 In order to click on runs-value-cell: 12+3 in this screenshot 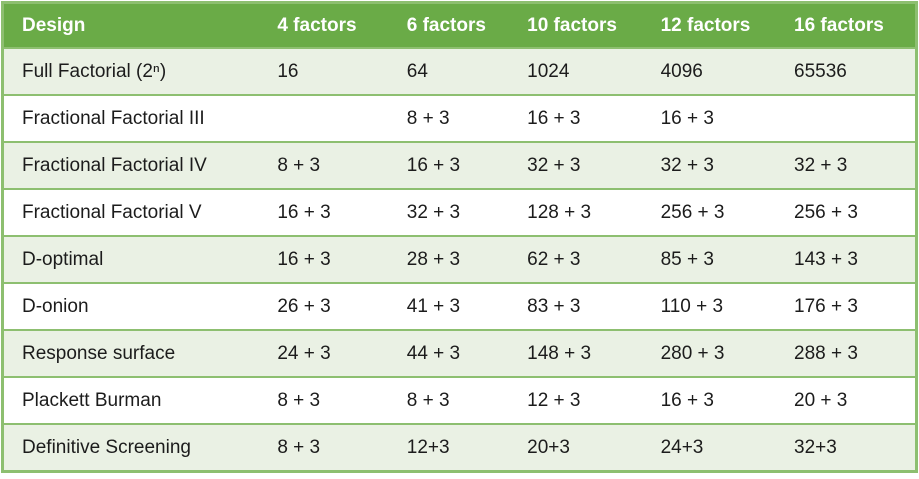, I will do `click(449, 447)`.